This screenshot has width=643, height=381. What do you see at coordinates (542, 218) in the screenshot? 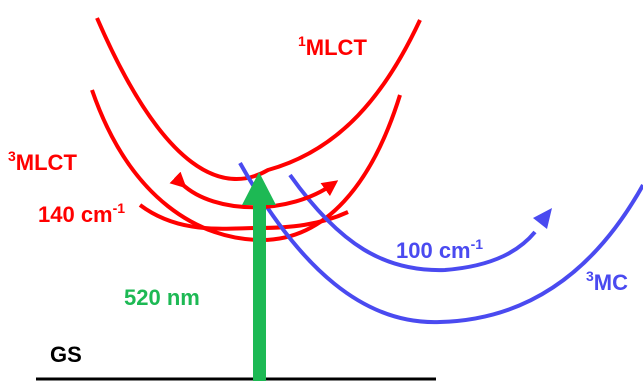
I see `mc-vibration-arrowhead` at bounding box center [542, 218].